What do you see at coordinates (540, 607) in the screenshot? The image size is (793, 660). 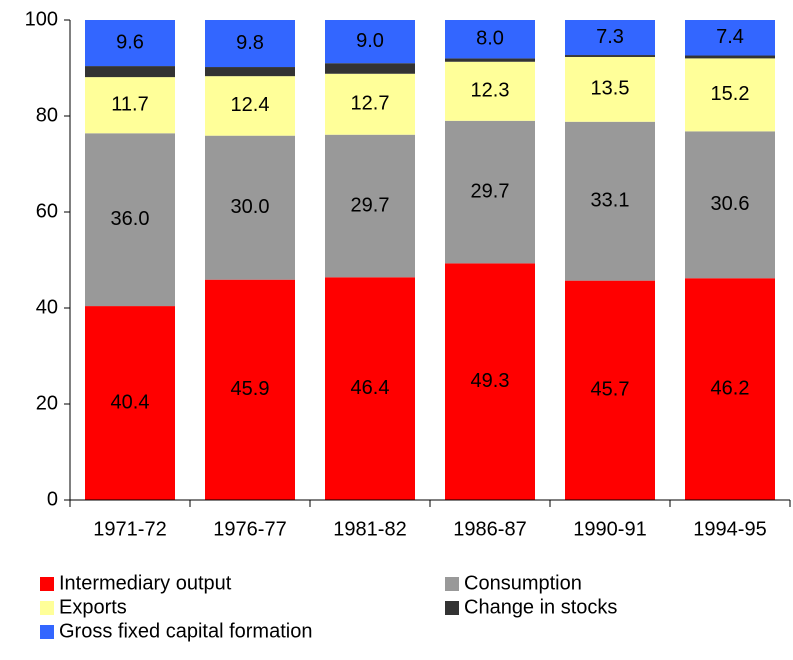 I see `legend-label: Change in stocks` at bounding box center [540, 607].